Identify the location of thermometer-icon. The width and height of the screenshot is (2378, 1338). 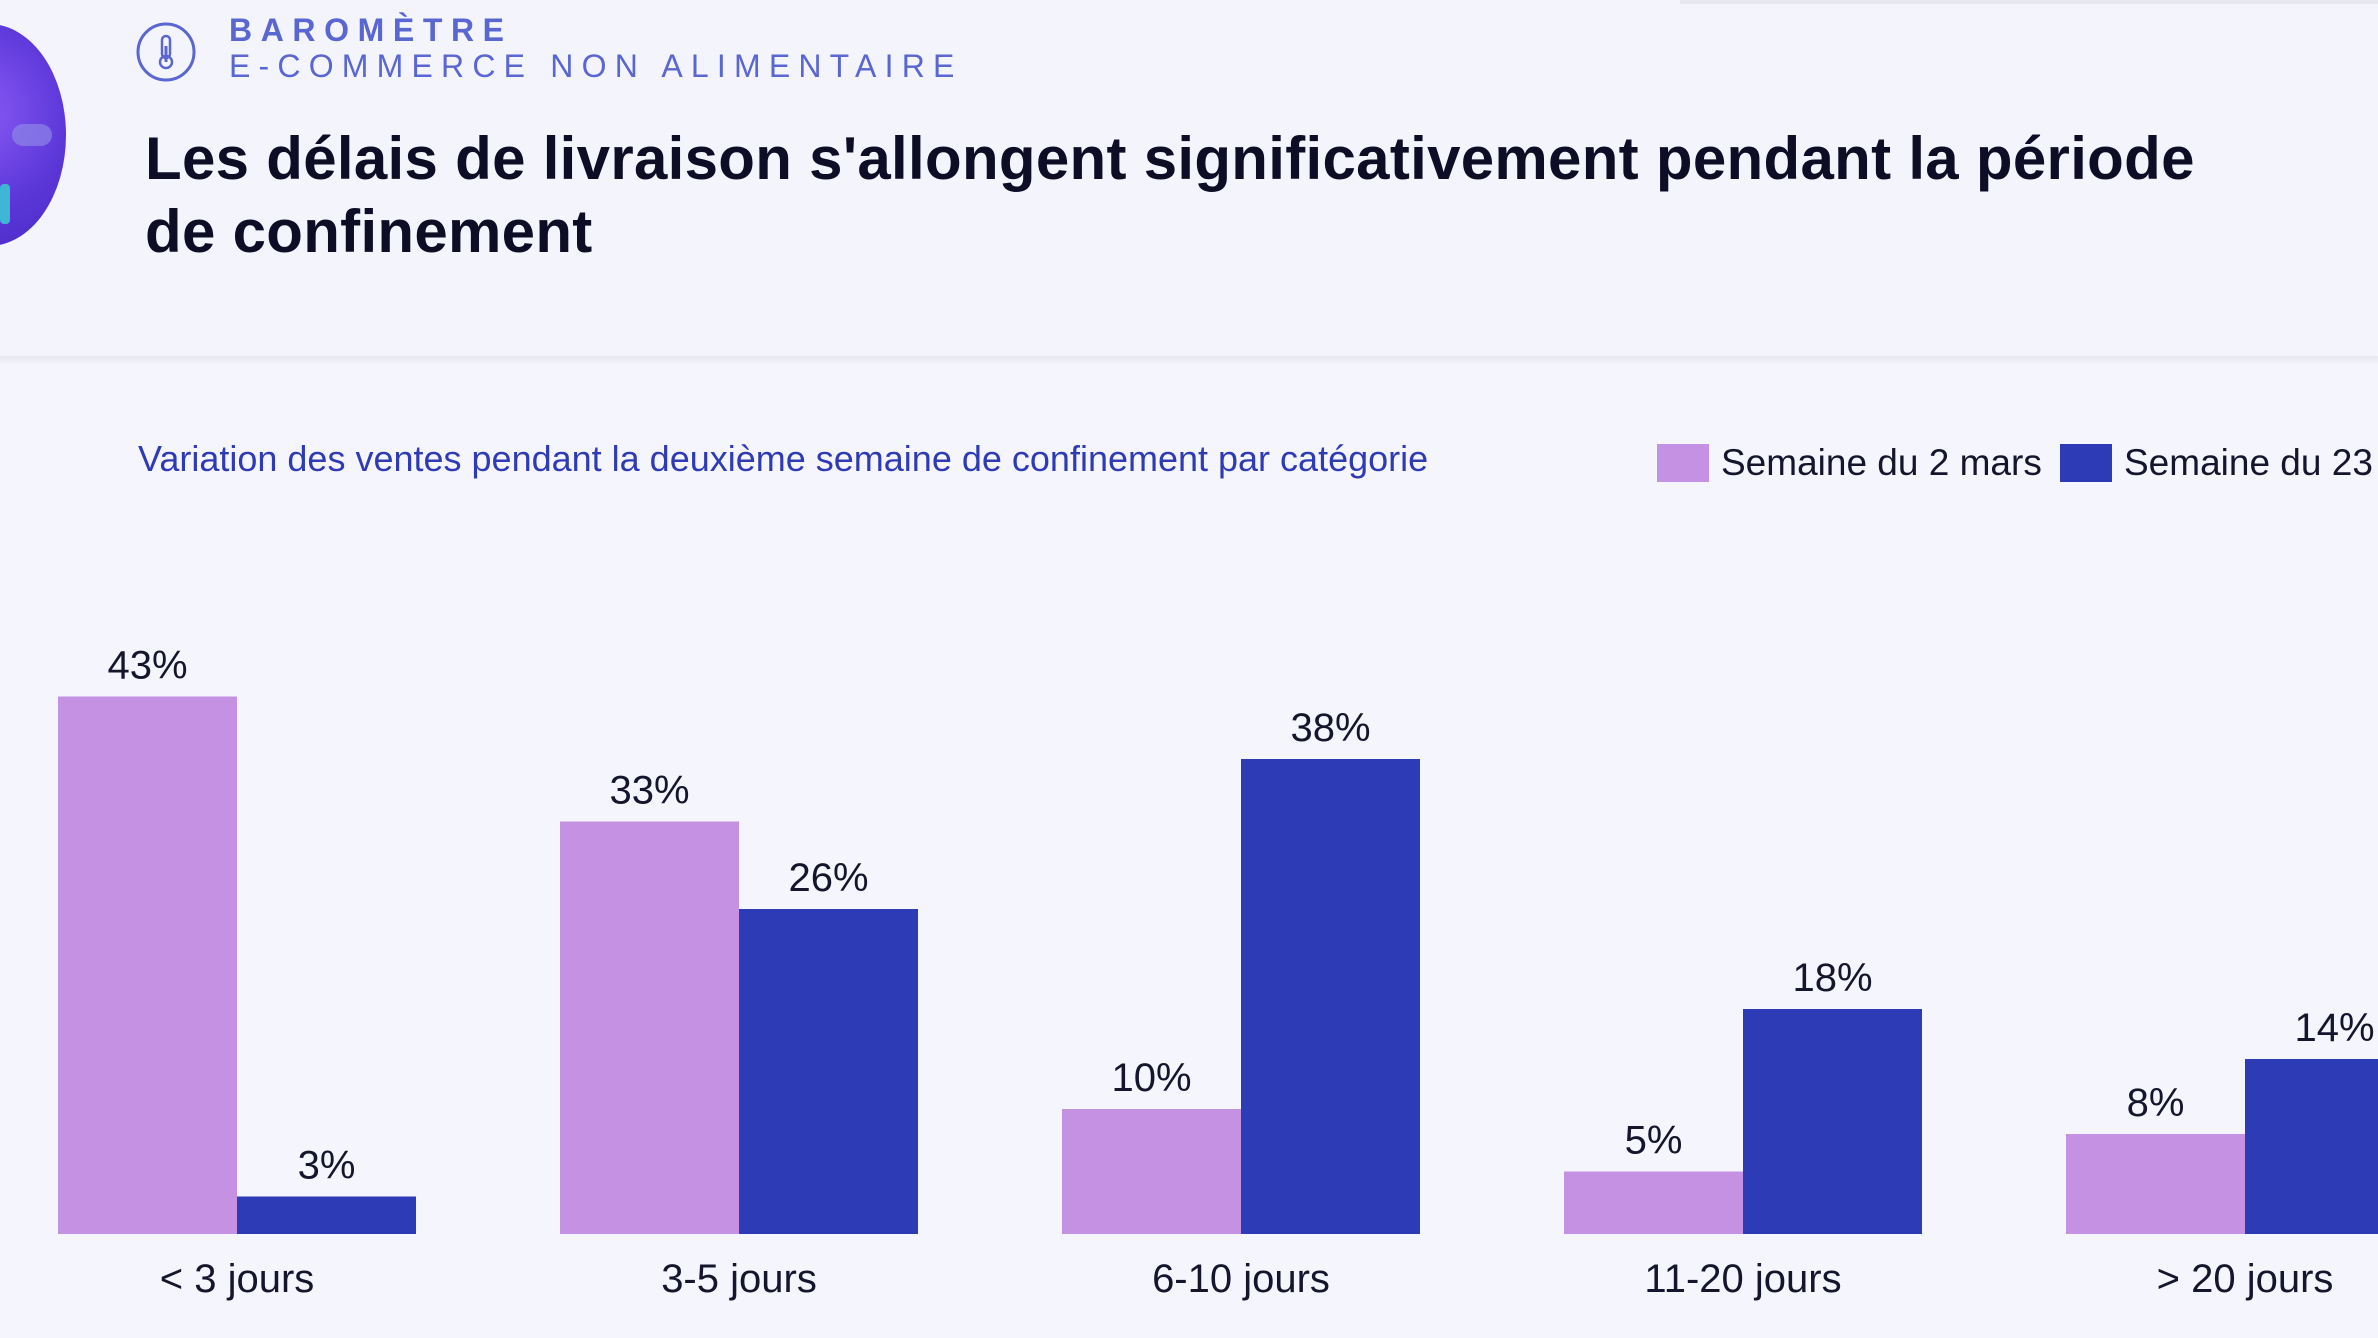
(166, 52).